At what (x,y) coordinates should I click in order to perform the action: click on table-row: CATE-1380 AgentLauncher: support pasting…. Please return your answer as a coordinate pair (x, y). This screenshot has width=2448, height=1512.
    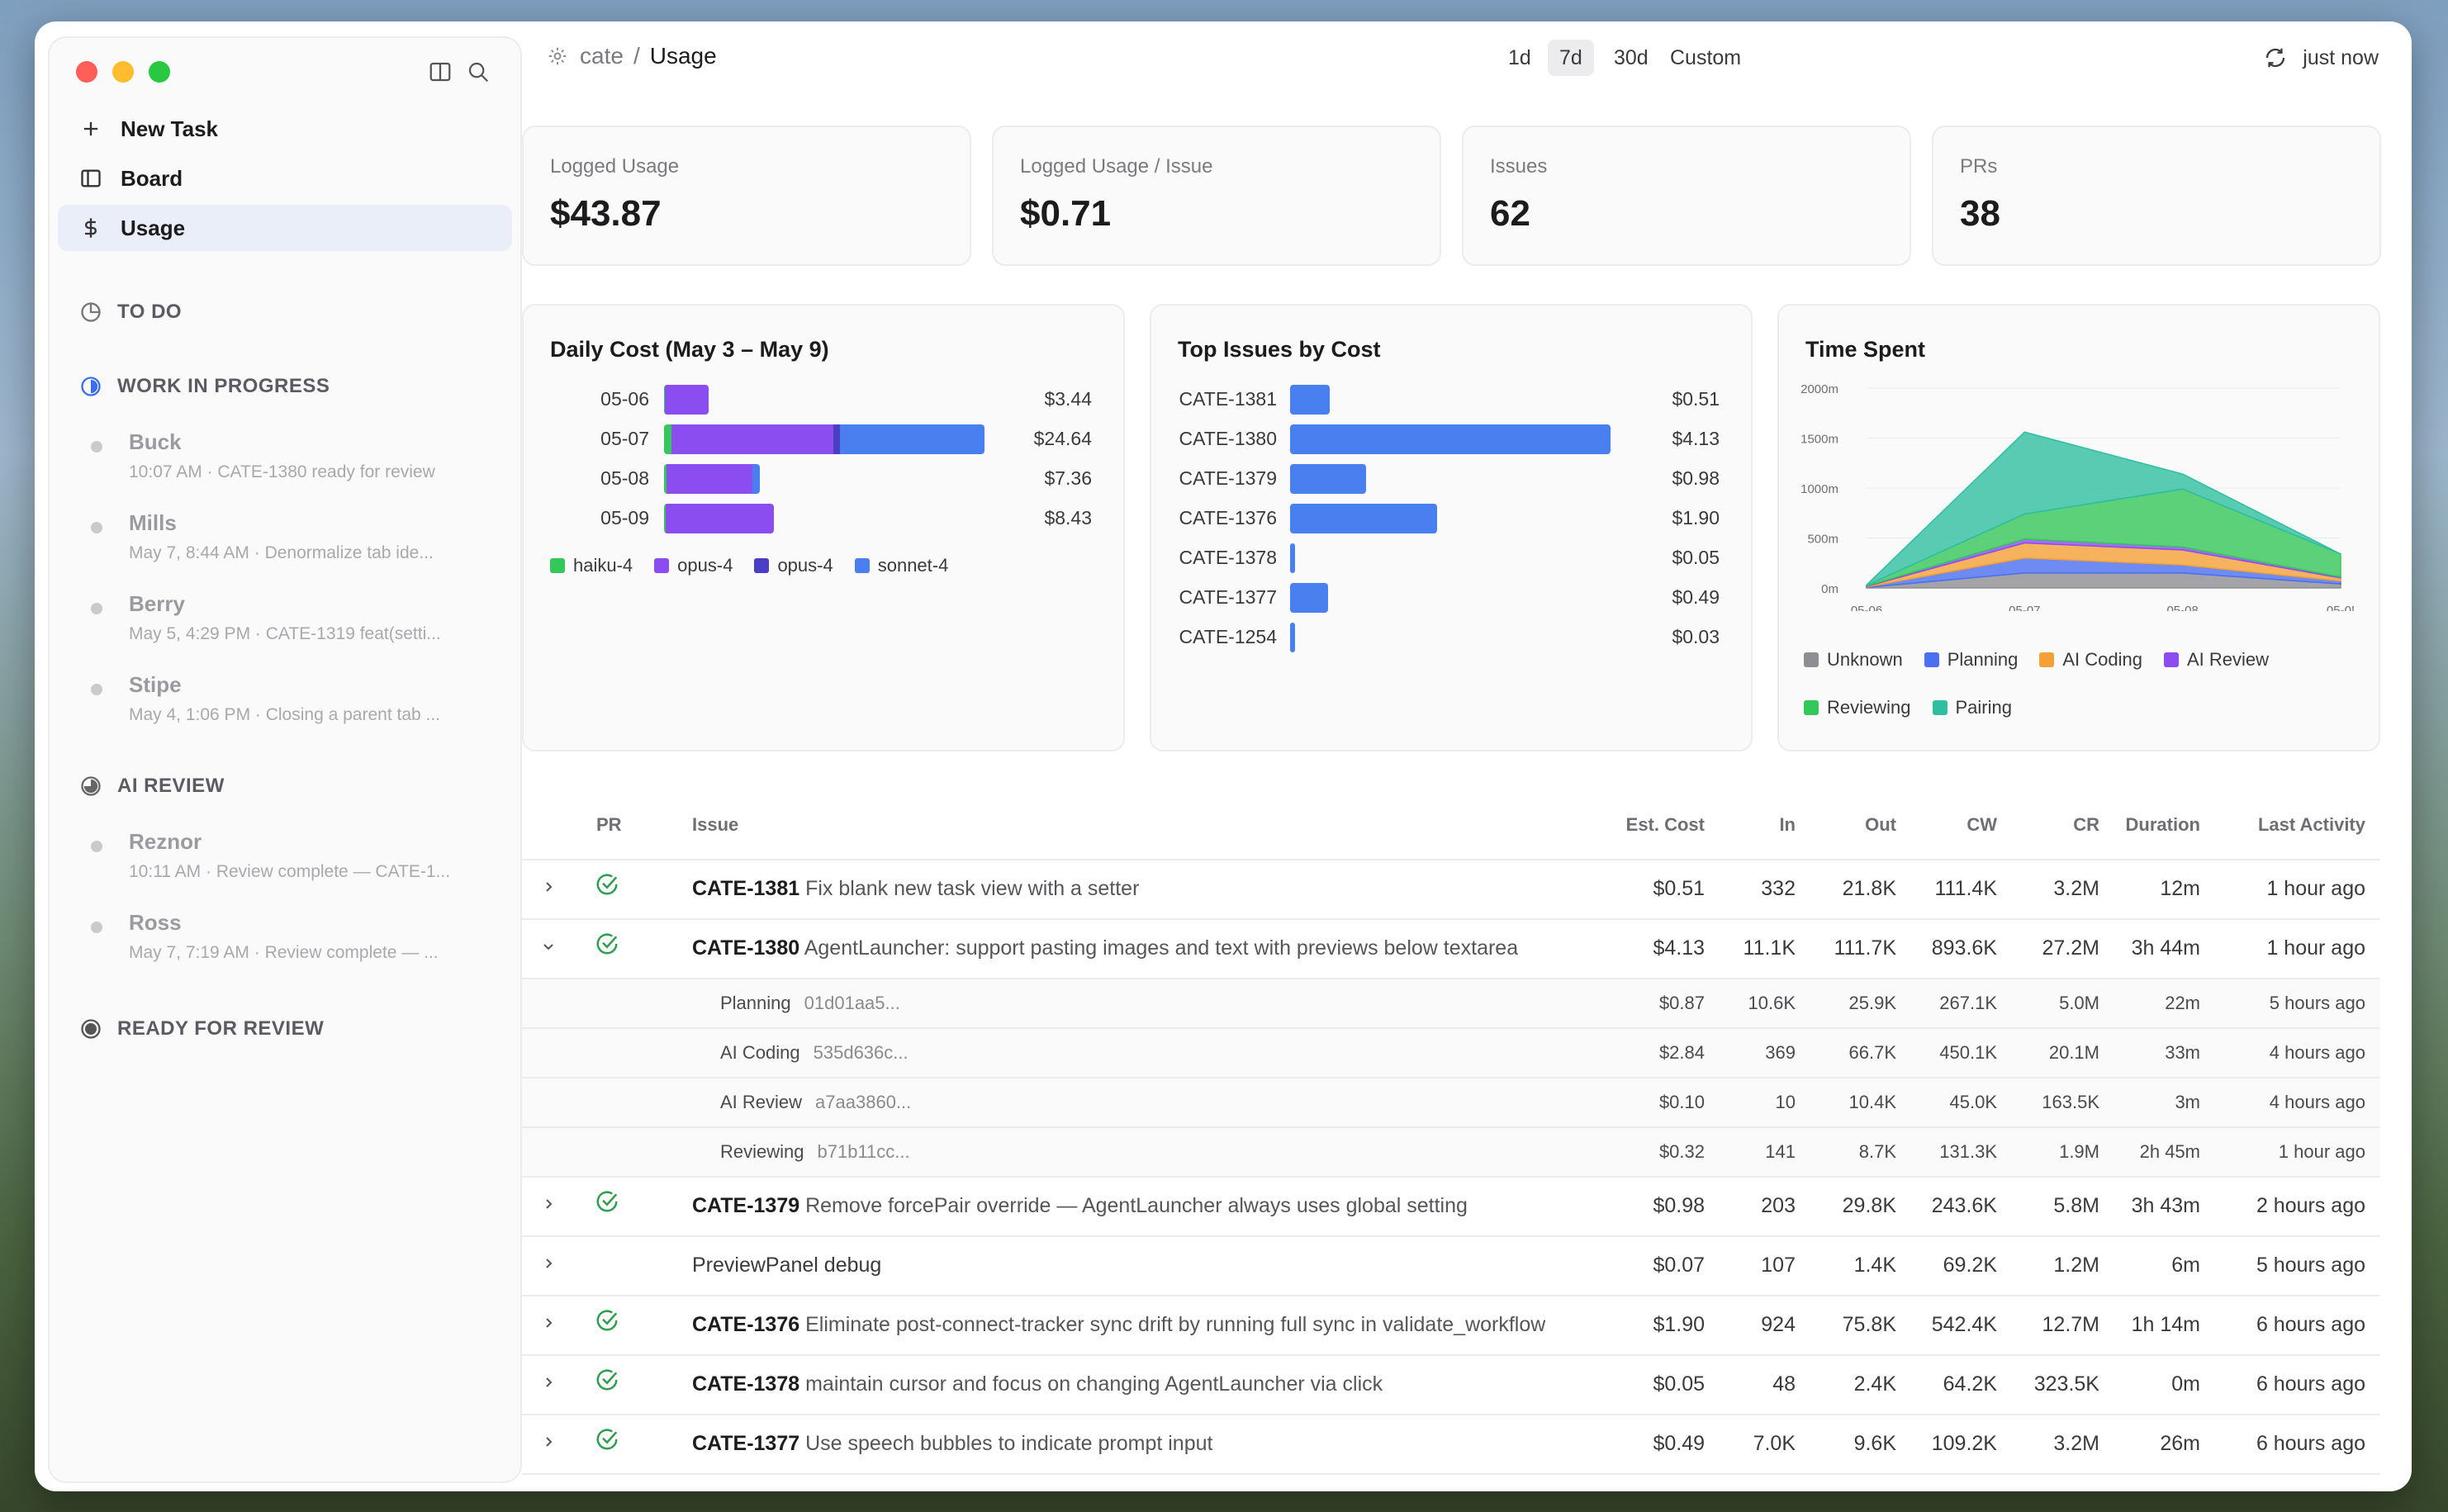
    Looking at the image, I should click on (1451, 948).